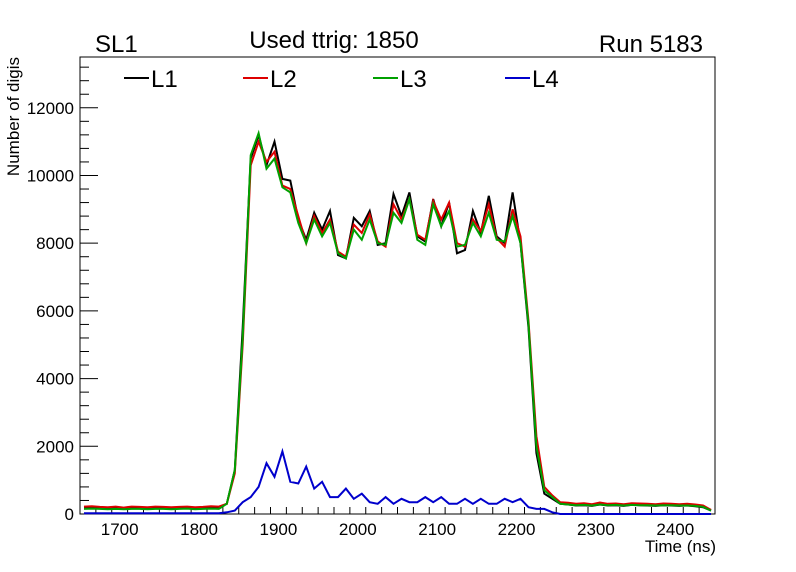  Describe the element at coordinates (341, 79) in the screenshot. I see `legend: L1 L2 L3 L4` at that location.